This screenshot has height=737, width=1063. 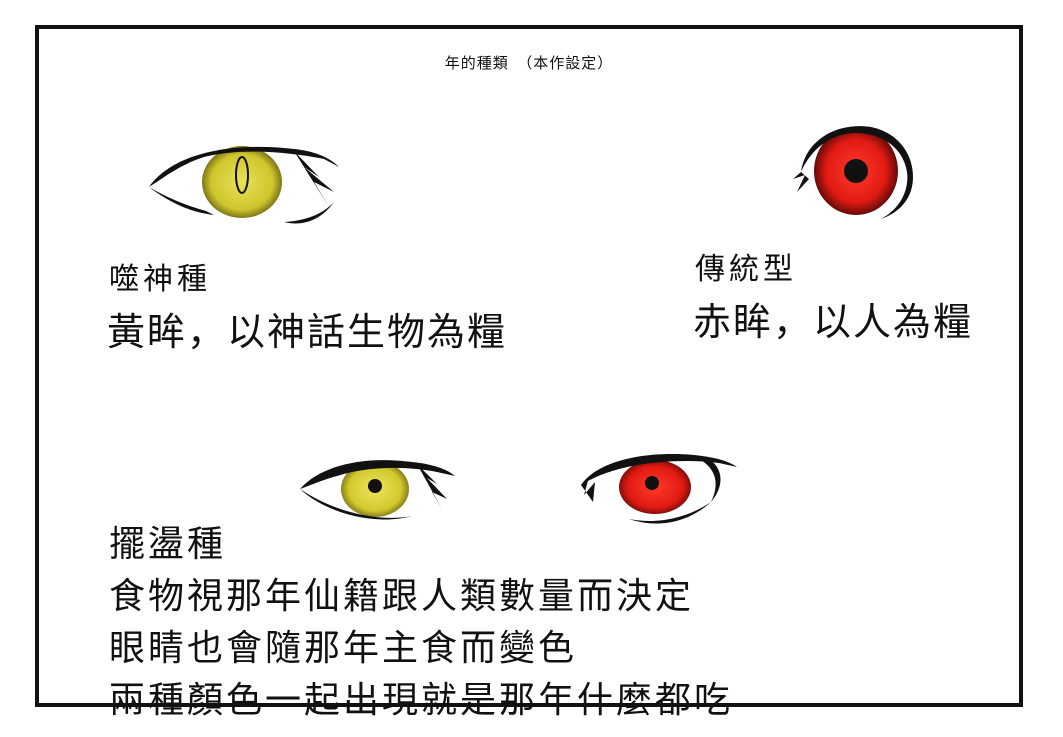 I want to click on swing-type-line: 食物視那年仙籍跟人類數量而決定, so click(x=402, y=596).